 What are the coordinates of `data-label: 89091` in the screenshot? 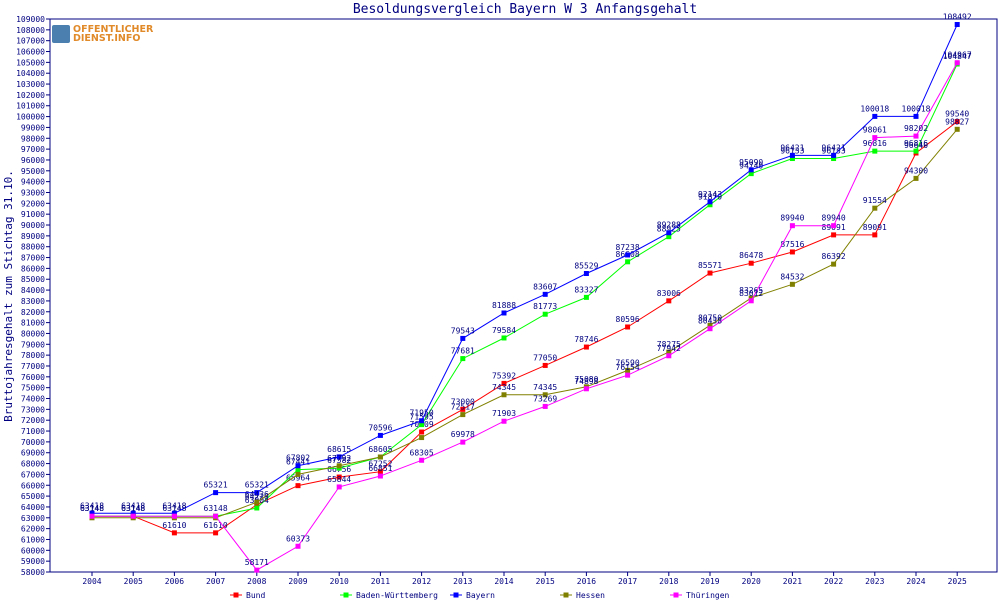 It's located at (875, 227).